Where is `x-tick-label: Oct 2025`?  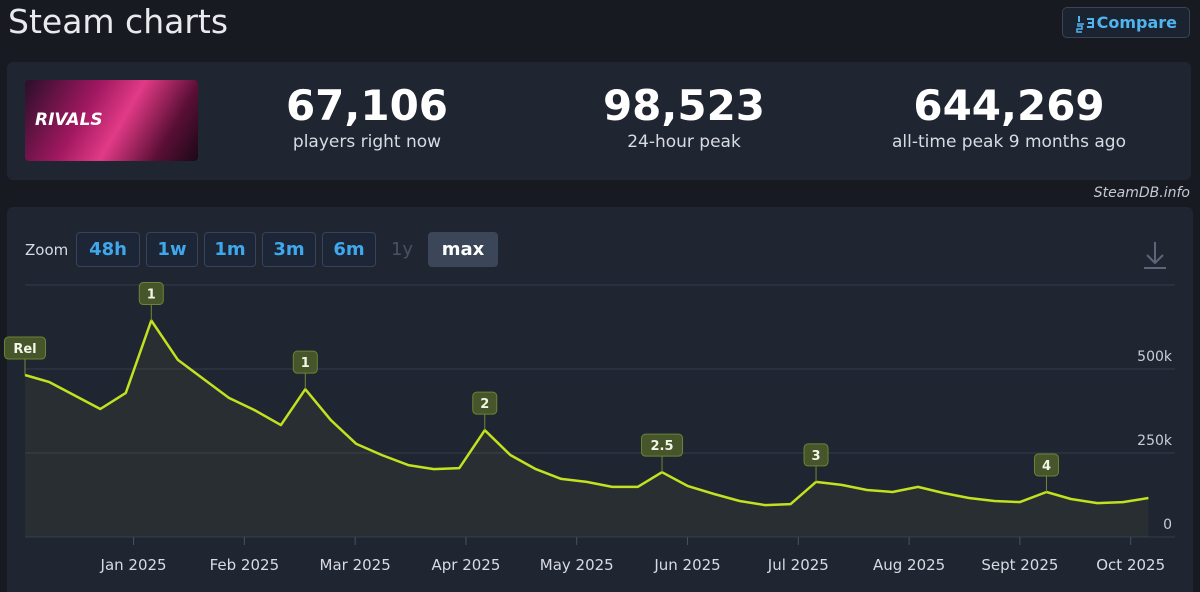
x-tick-label: Oct 2025 is located at coordinates (1130, 565).